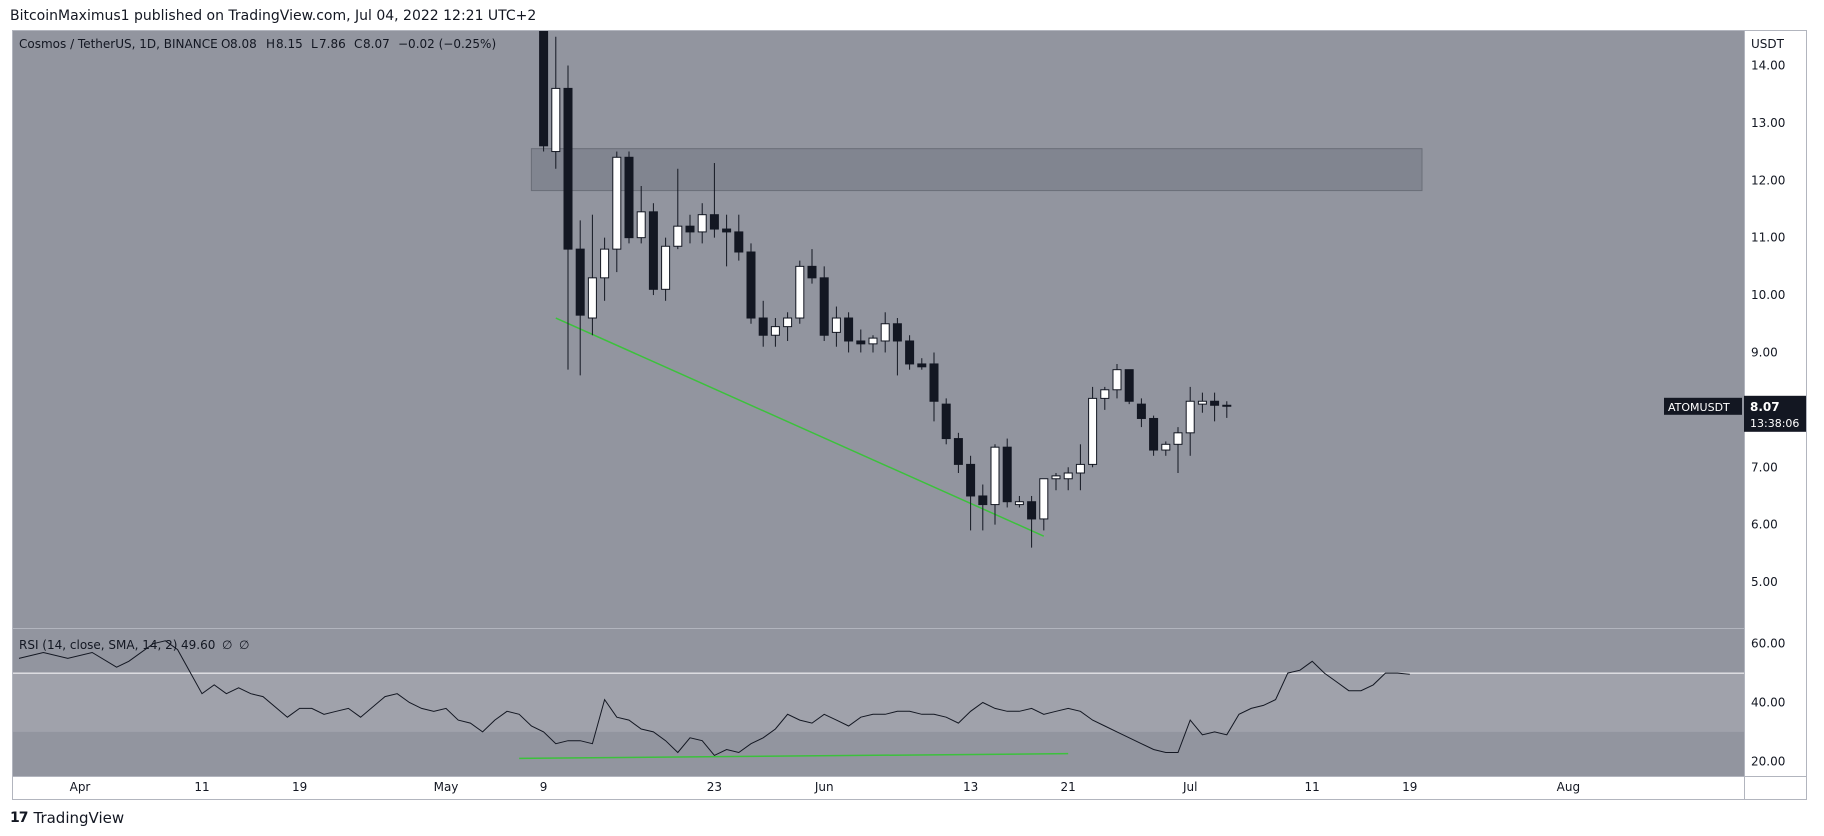  Describe the element at coordinates (98, 645) in the screenshot. I see `rsi-legend-label: RSI (14, close, SMA, 14, 2)` at that location.